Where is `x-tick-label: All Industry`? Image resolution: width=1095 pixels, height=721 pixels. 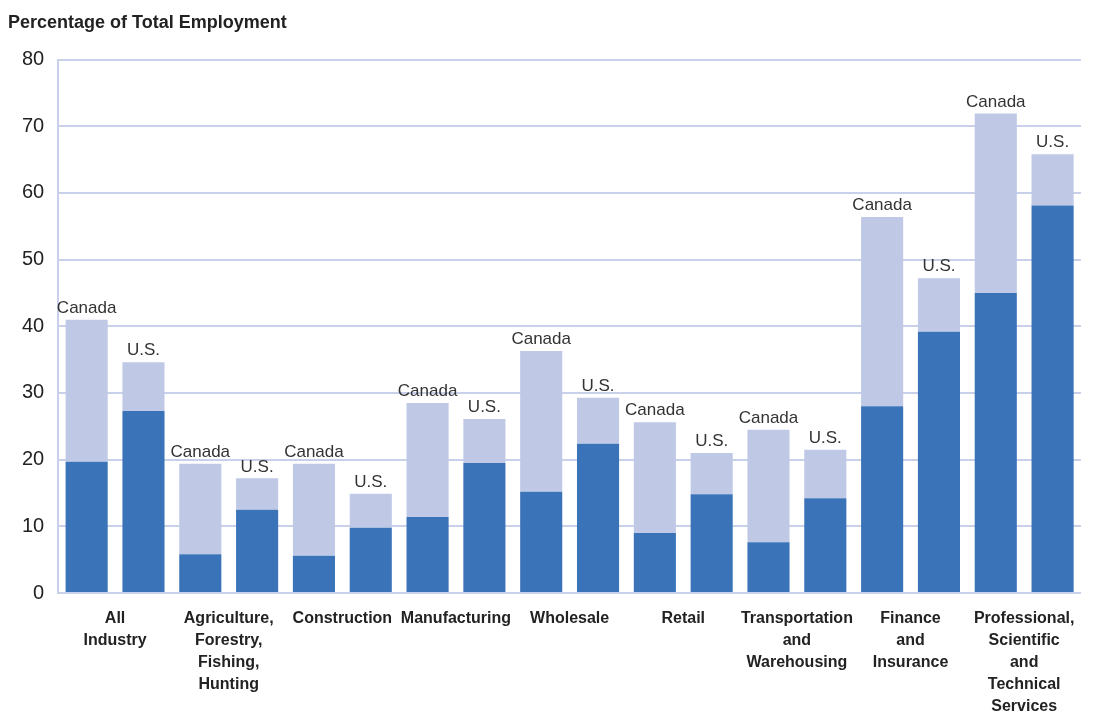
x-tick-label: All Industry is located at coordinates (115, 629).